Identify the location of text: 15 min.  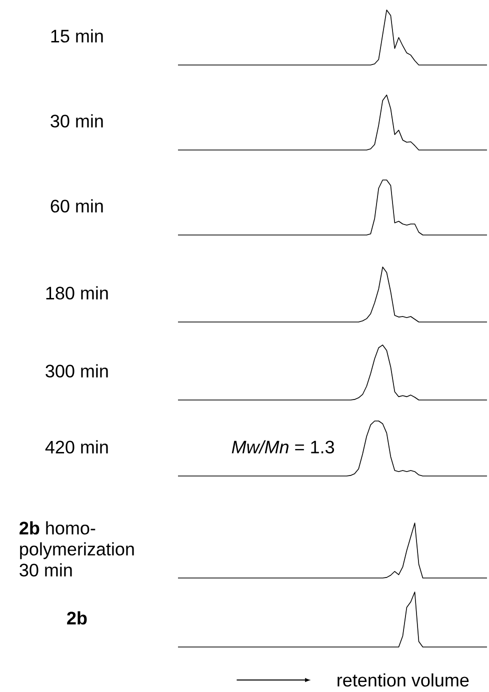
(77, 35).